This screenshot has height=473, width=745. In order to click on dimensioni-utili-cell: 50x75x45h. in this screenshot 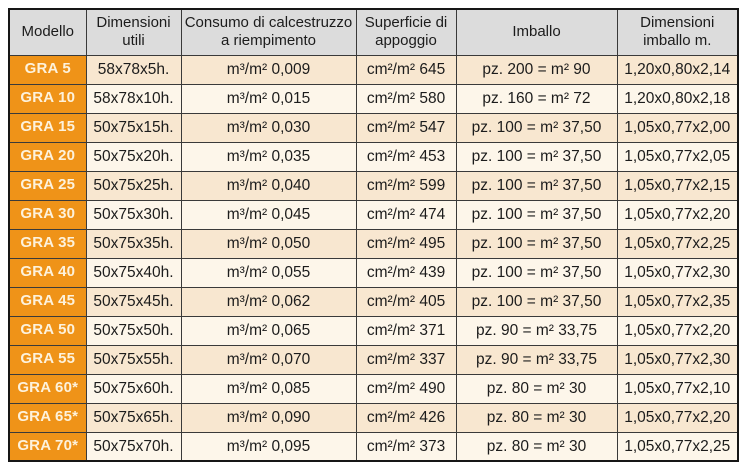, I will do `click(133, 301)`.